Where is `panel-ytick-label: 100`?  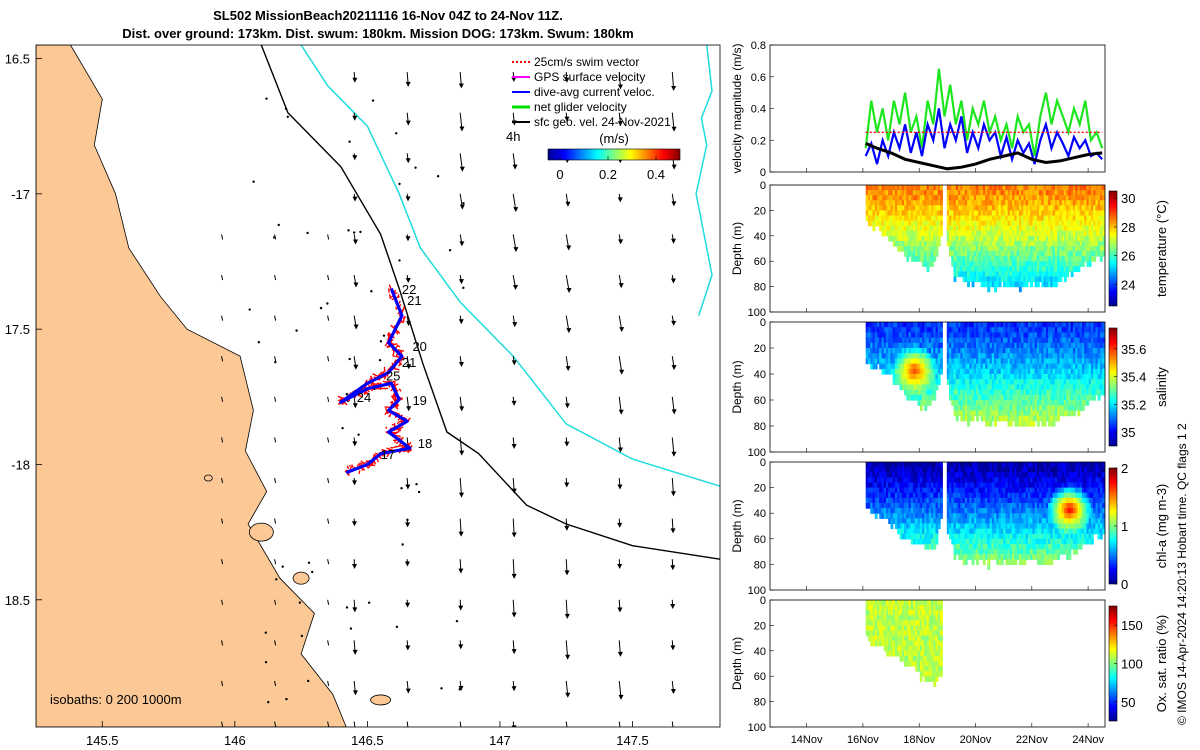 panel-ytick-label: 100 is located at coordinates (757, 453).